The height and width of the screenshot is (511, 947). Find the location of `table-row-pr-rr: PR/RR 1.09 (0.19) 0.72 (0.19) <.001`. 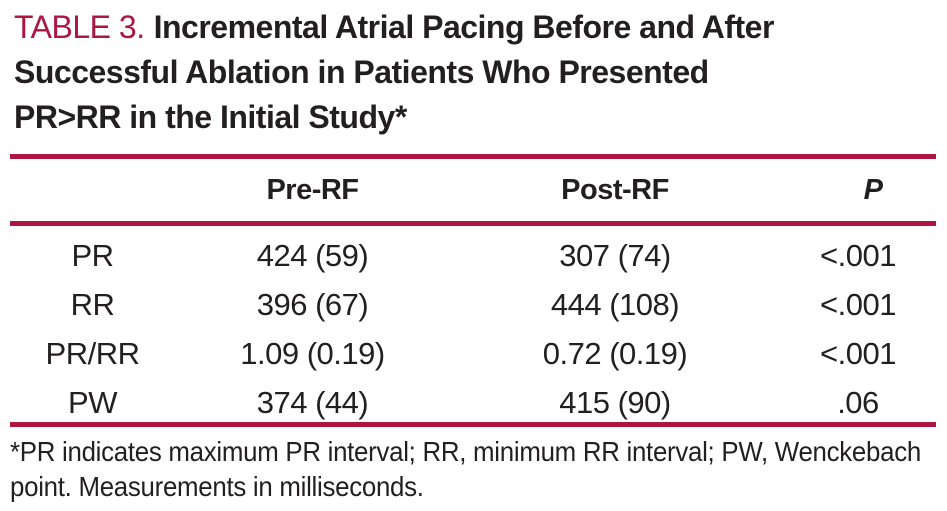

table-row-pr-rr: PR/RR 1.09 (0.19) 0.72 (0.19) <.001 is located at coordinates (473, 348).